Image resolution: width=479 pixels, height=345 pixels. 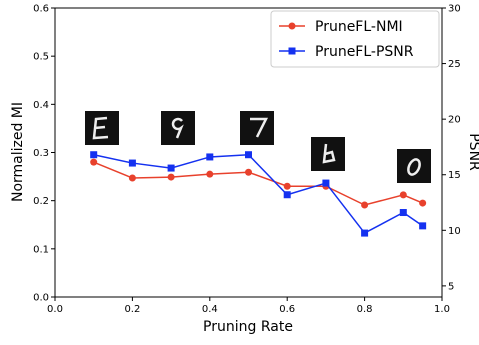 I want to click on x-tick-label: 0.4, so click(x=210, y=309).